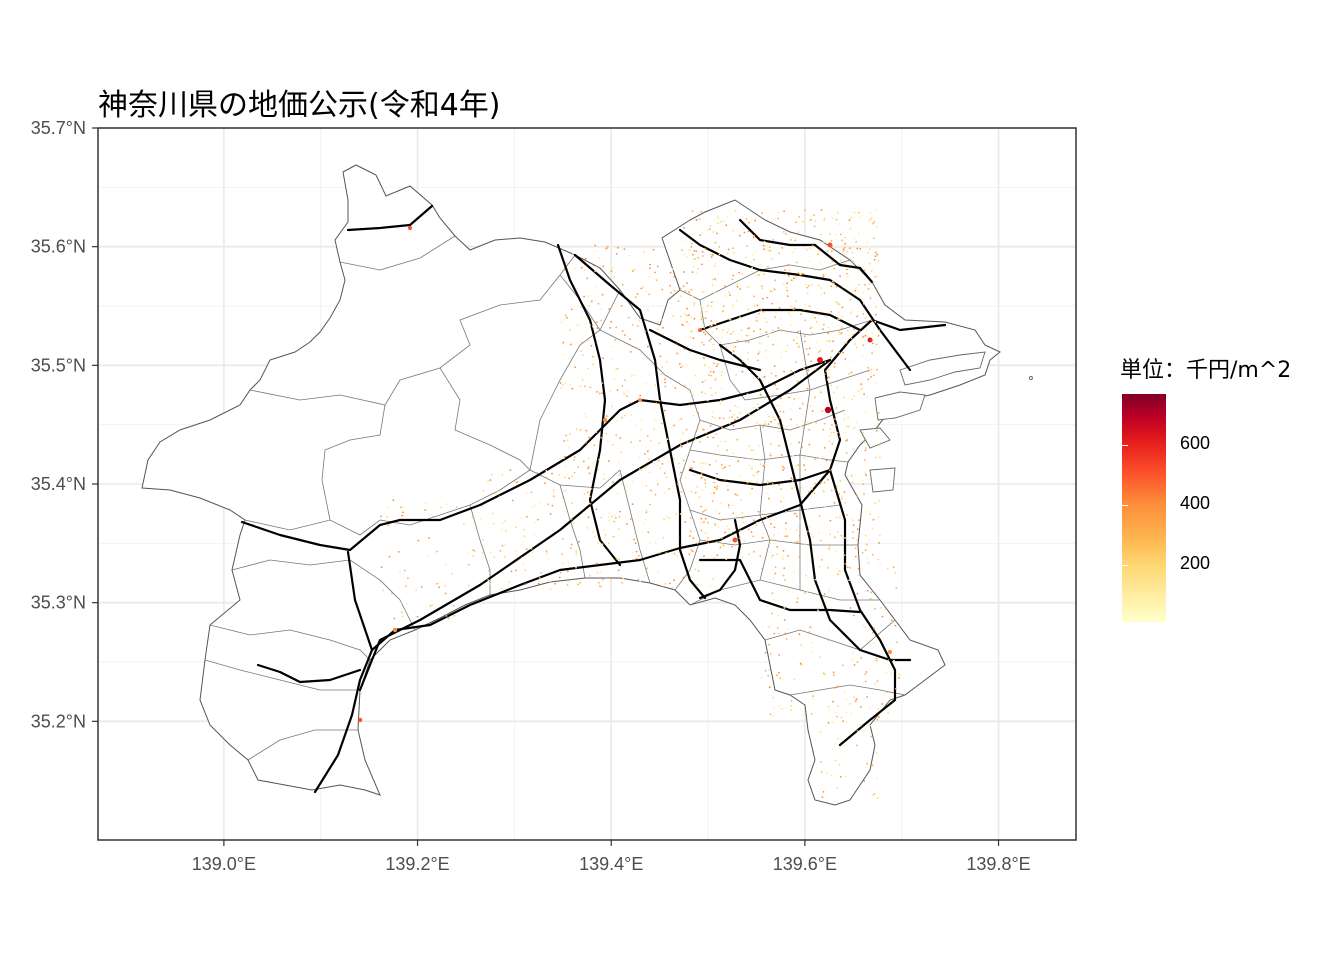  I want to click on legend-tick-label: 600, so click(1195, 443).